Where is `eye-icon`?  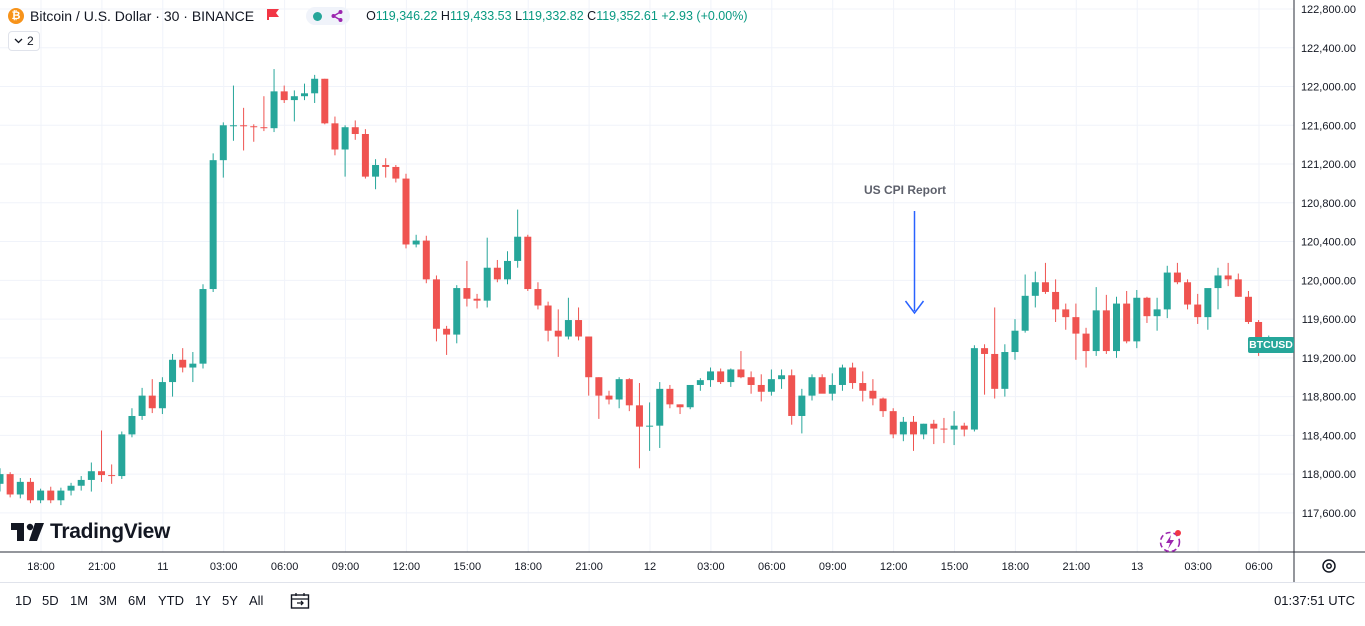
eye-icon is located at coordinates (317, 16).